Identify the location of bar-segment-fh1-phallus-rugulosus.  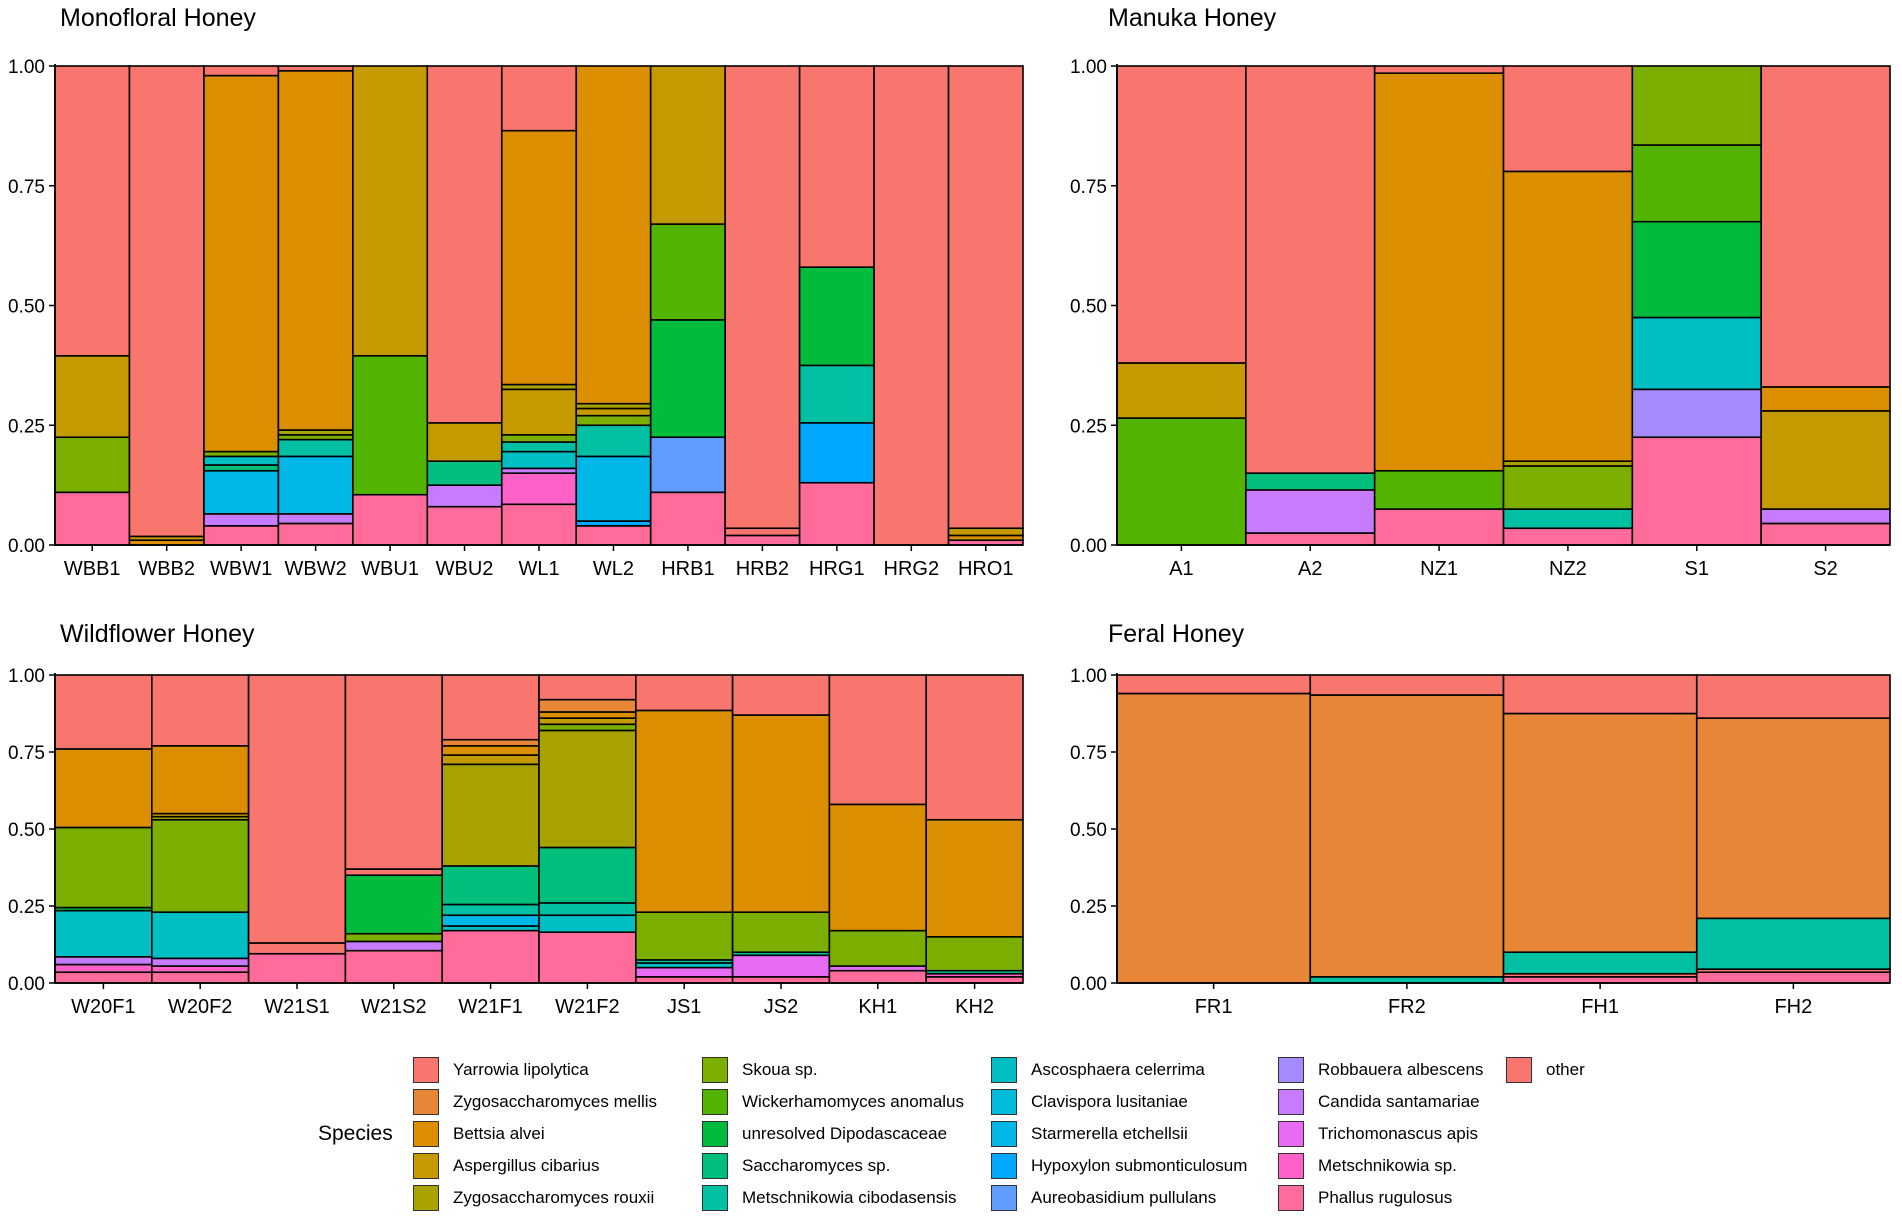
(1600, 980).